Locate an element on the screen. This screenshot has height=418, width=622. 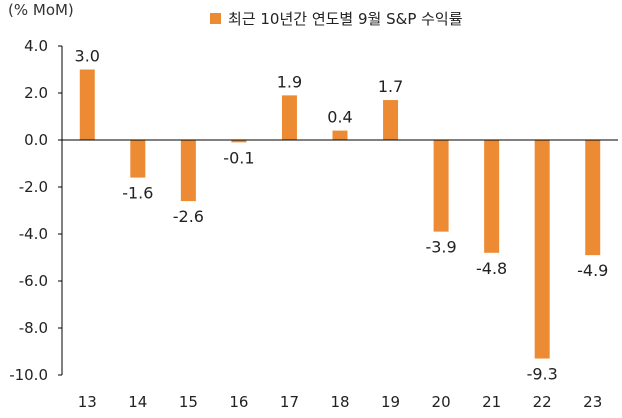
legend: 최근 10년간 연도별 9월 S&P 수익률 is located at coordinates (336, 18).